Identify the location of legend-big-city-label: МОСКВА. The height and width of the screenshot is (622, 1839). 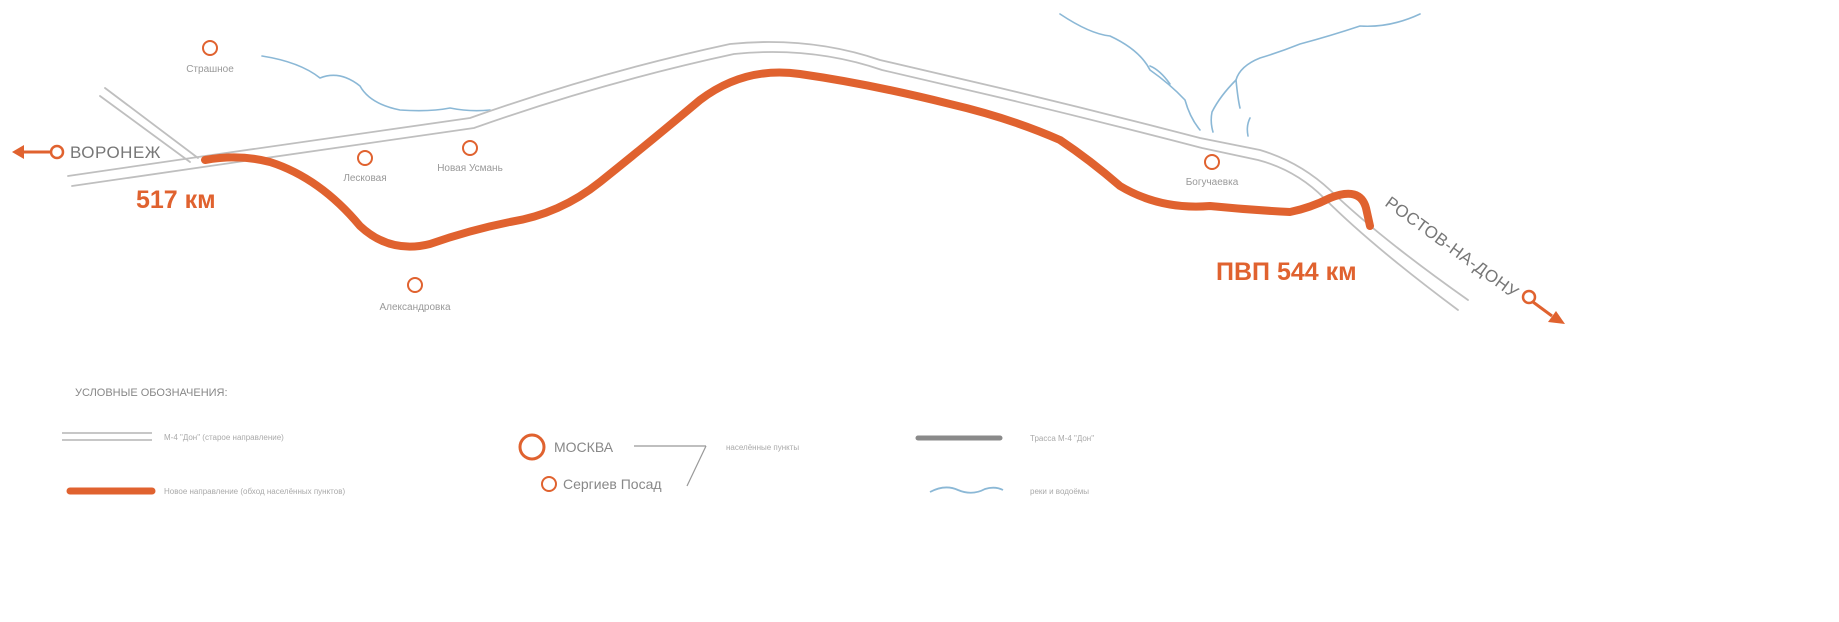
(584, 447).